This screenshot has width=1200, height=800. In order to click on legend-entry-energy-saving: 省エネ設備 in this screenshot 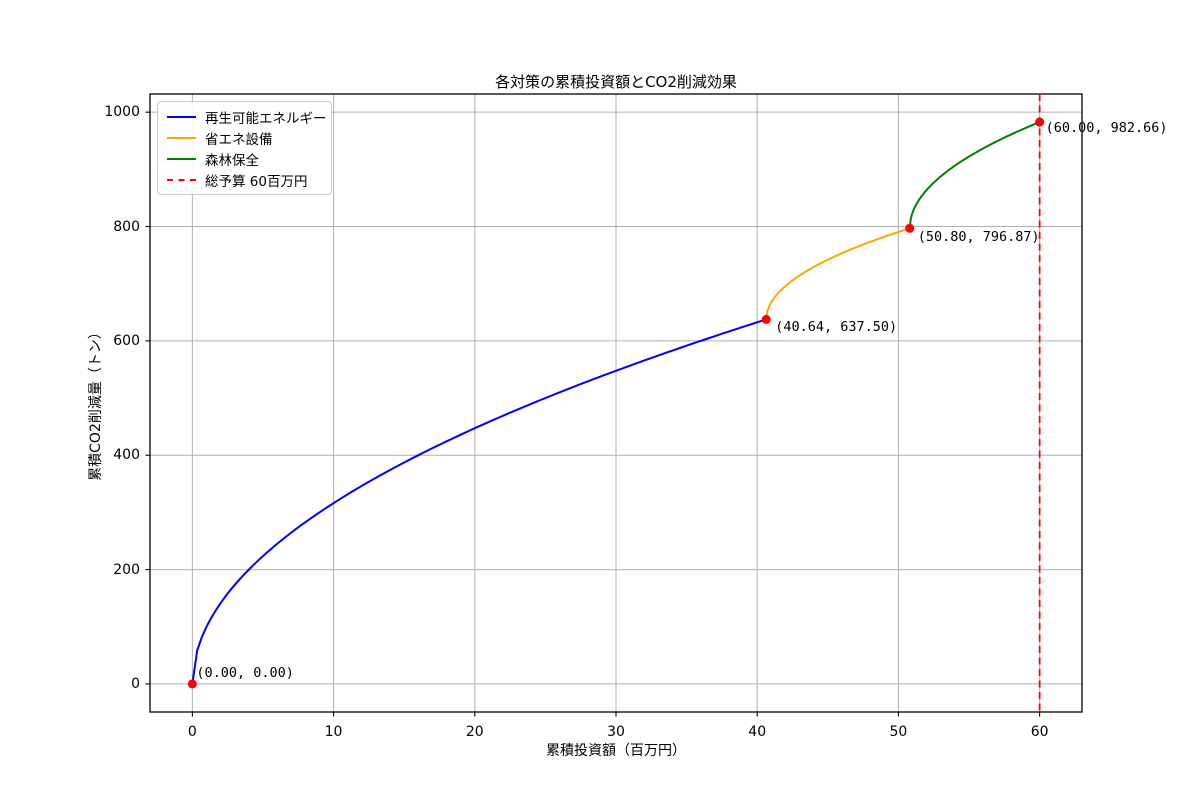, I will do `click(244, 139)`.